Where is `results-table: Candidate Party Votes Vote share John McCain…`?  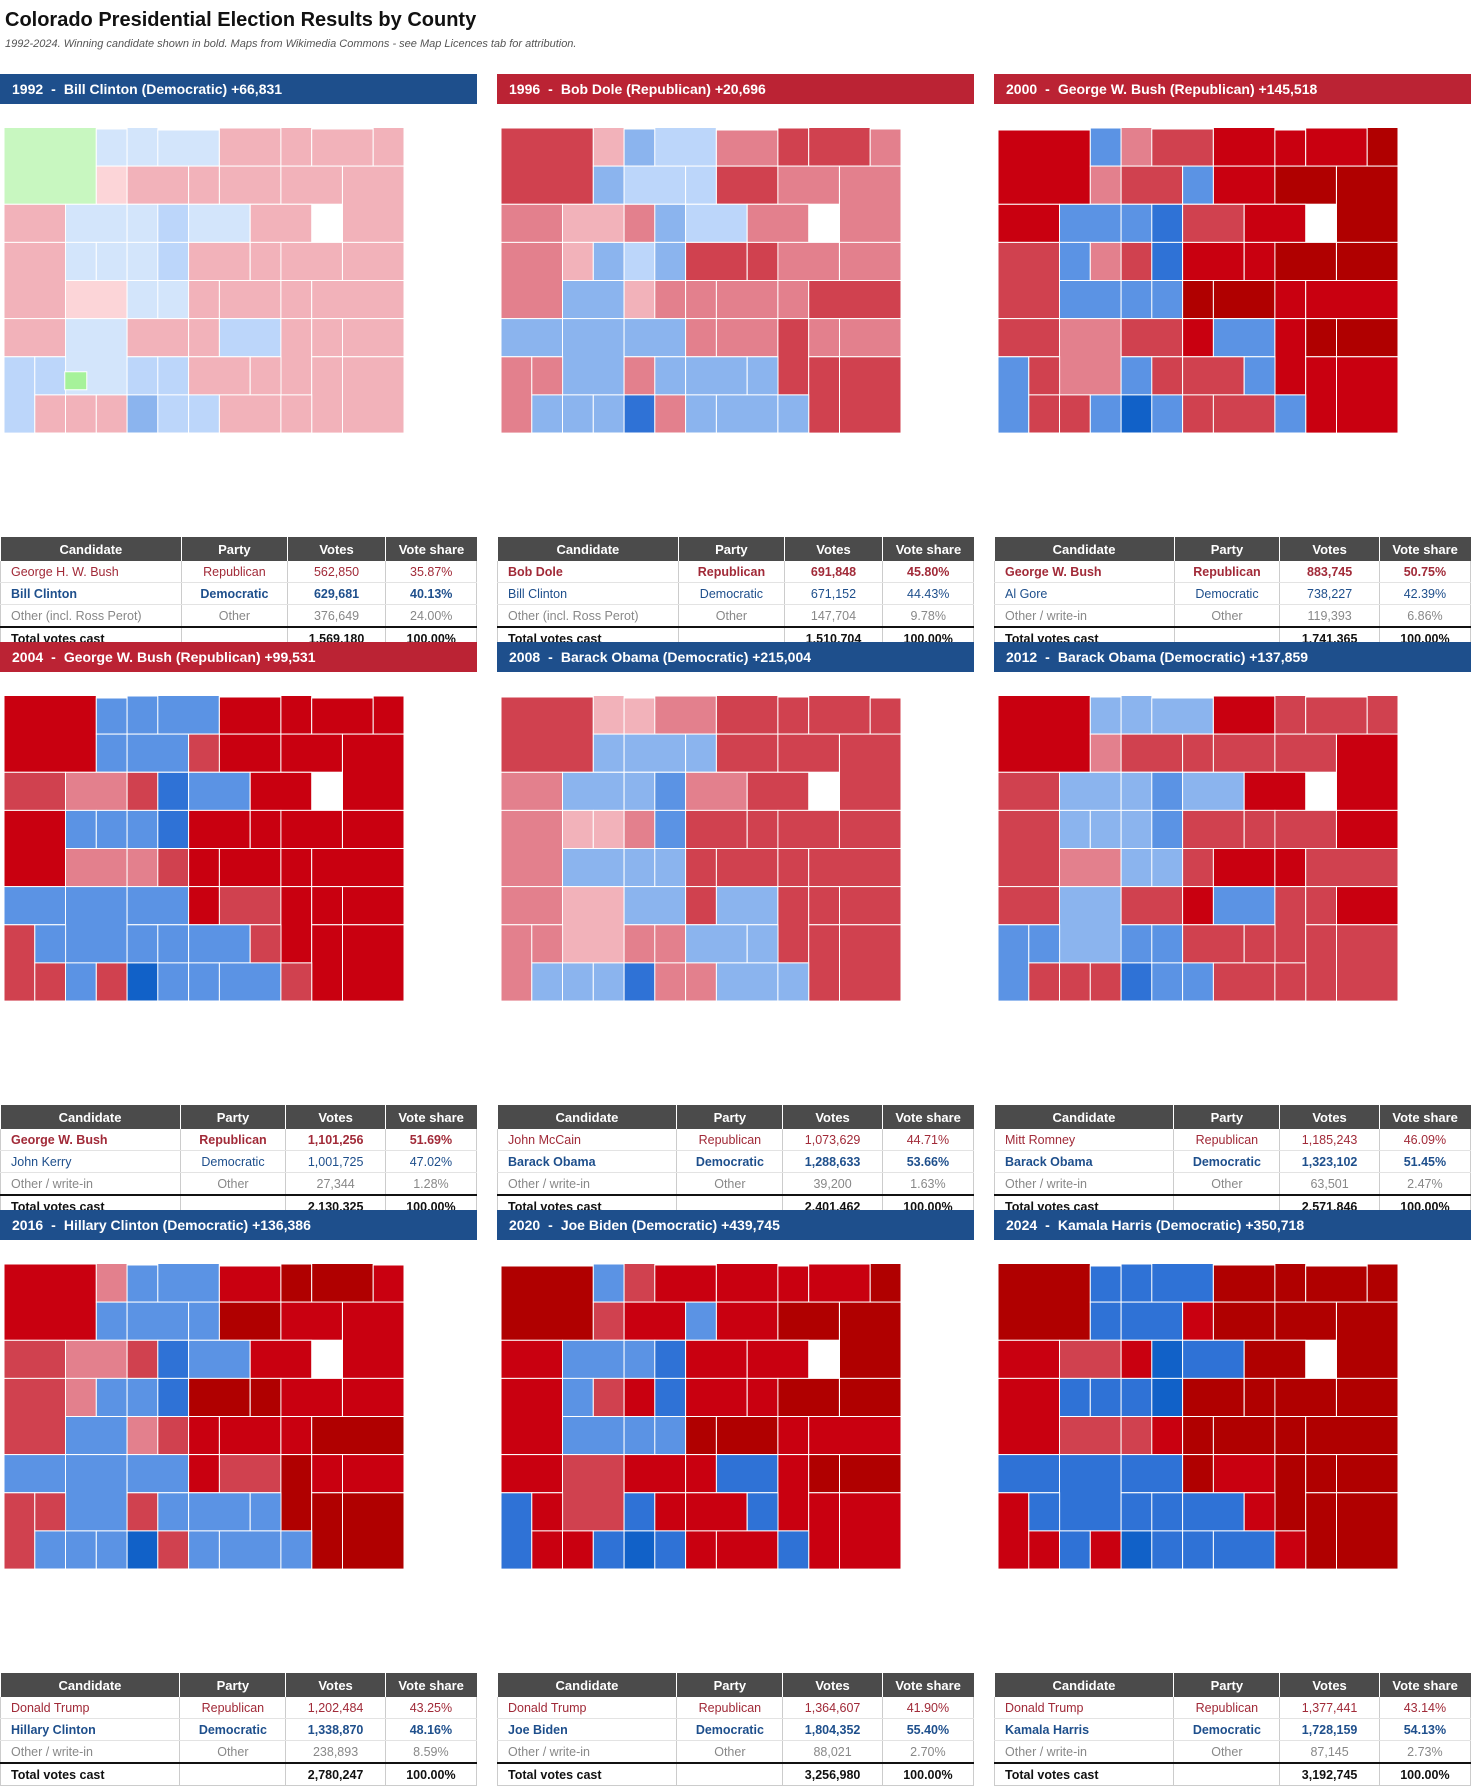
results-table: Candidate Party Votes Vote share John McCain… is located at coordinates (735, 1161).